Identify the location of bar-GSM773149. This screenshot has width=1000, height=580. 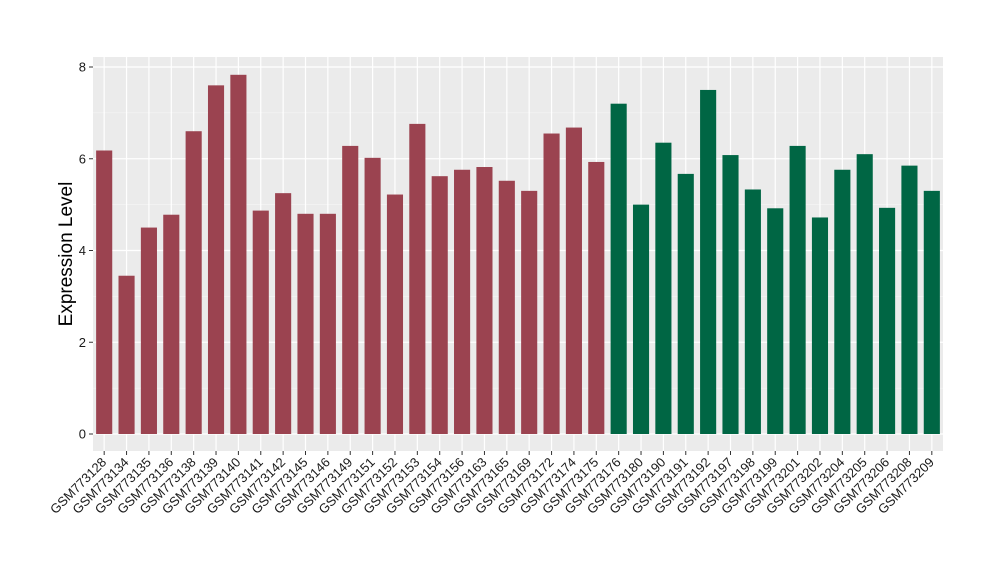
(350, 289).